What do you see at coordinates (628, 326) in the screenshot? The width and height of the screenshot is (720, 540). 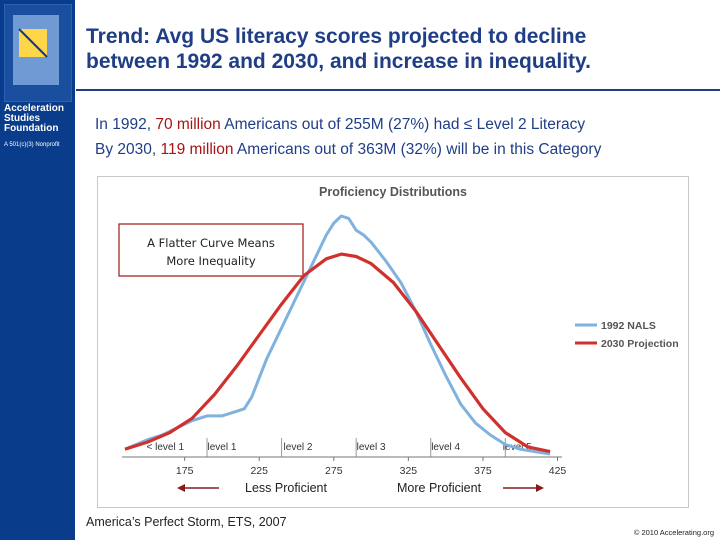 I see `legend-label-0: 1992 NALS` at bounding box center [628, 326].